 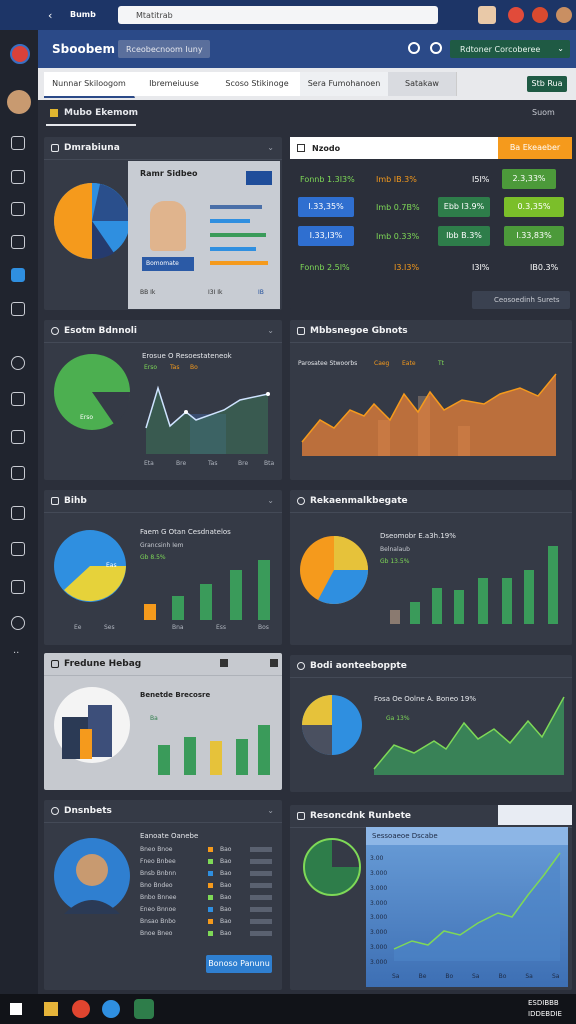 What do you see at coordinates (204, 235) in the screenshot?
I see `profile-panel: Ramr Sidbeo Bomomate BB Ik I3I Ik IB` at bounding box center [204, 235].